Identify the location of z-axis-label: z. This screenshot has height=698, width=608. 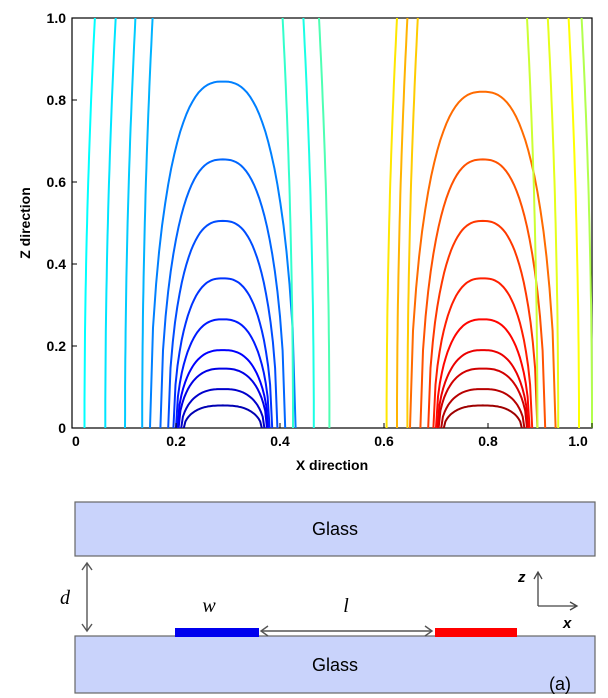
(521, 577).